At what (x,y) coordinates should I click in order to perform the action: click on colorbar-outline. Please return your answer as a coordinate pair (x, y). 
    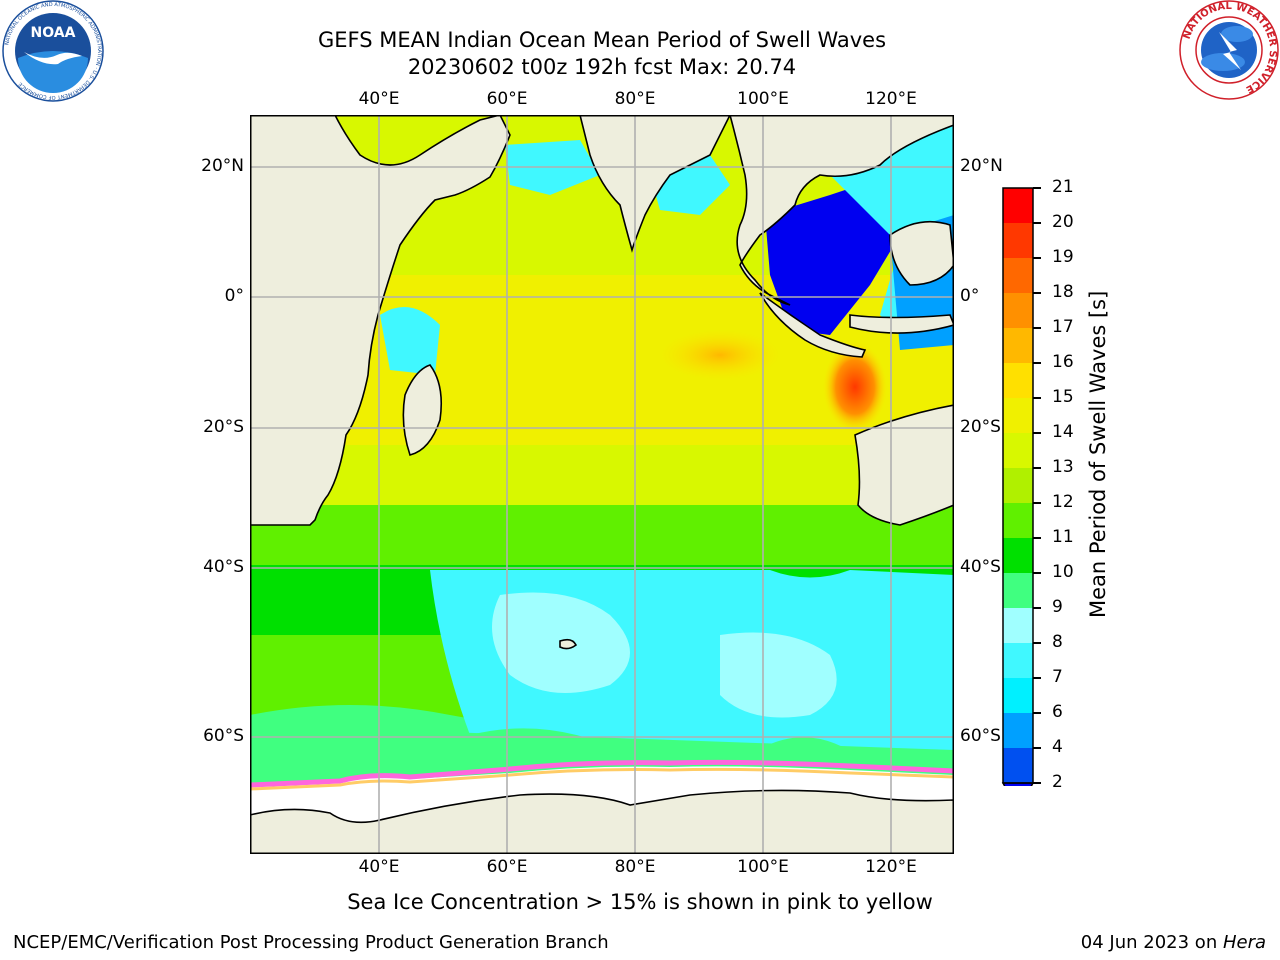
    Looking at the image, I should click on (1018, 485).